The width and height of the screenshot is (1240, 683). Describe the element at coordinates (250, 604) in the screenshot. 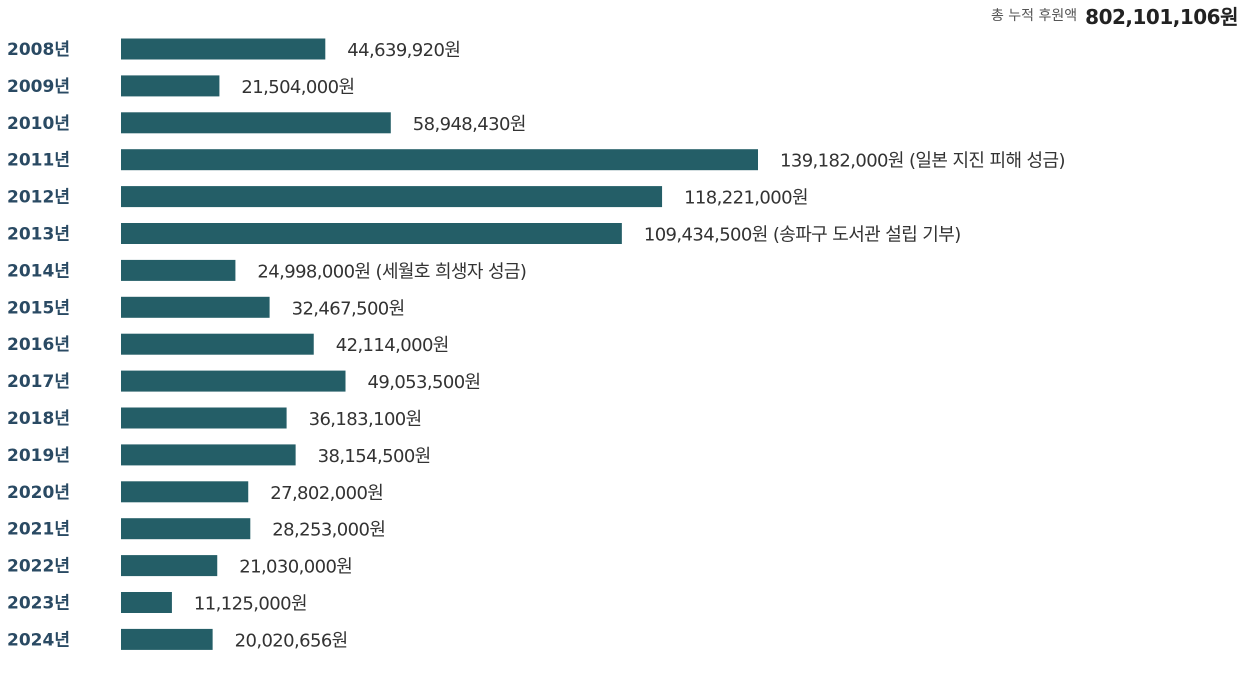

I see `donation-value-label: 11,125,000원` at that location.